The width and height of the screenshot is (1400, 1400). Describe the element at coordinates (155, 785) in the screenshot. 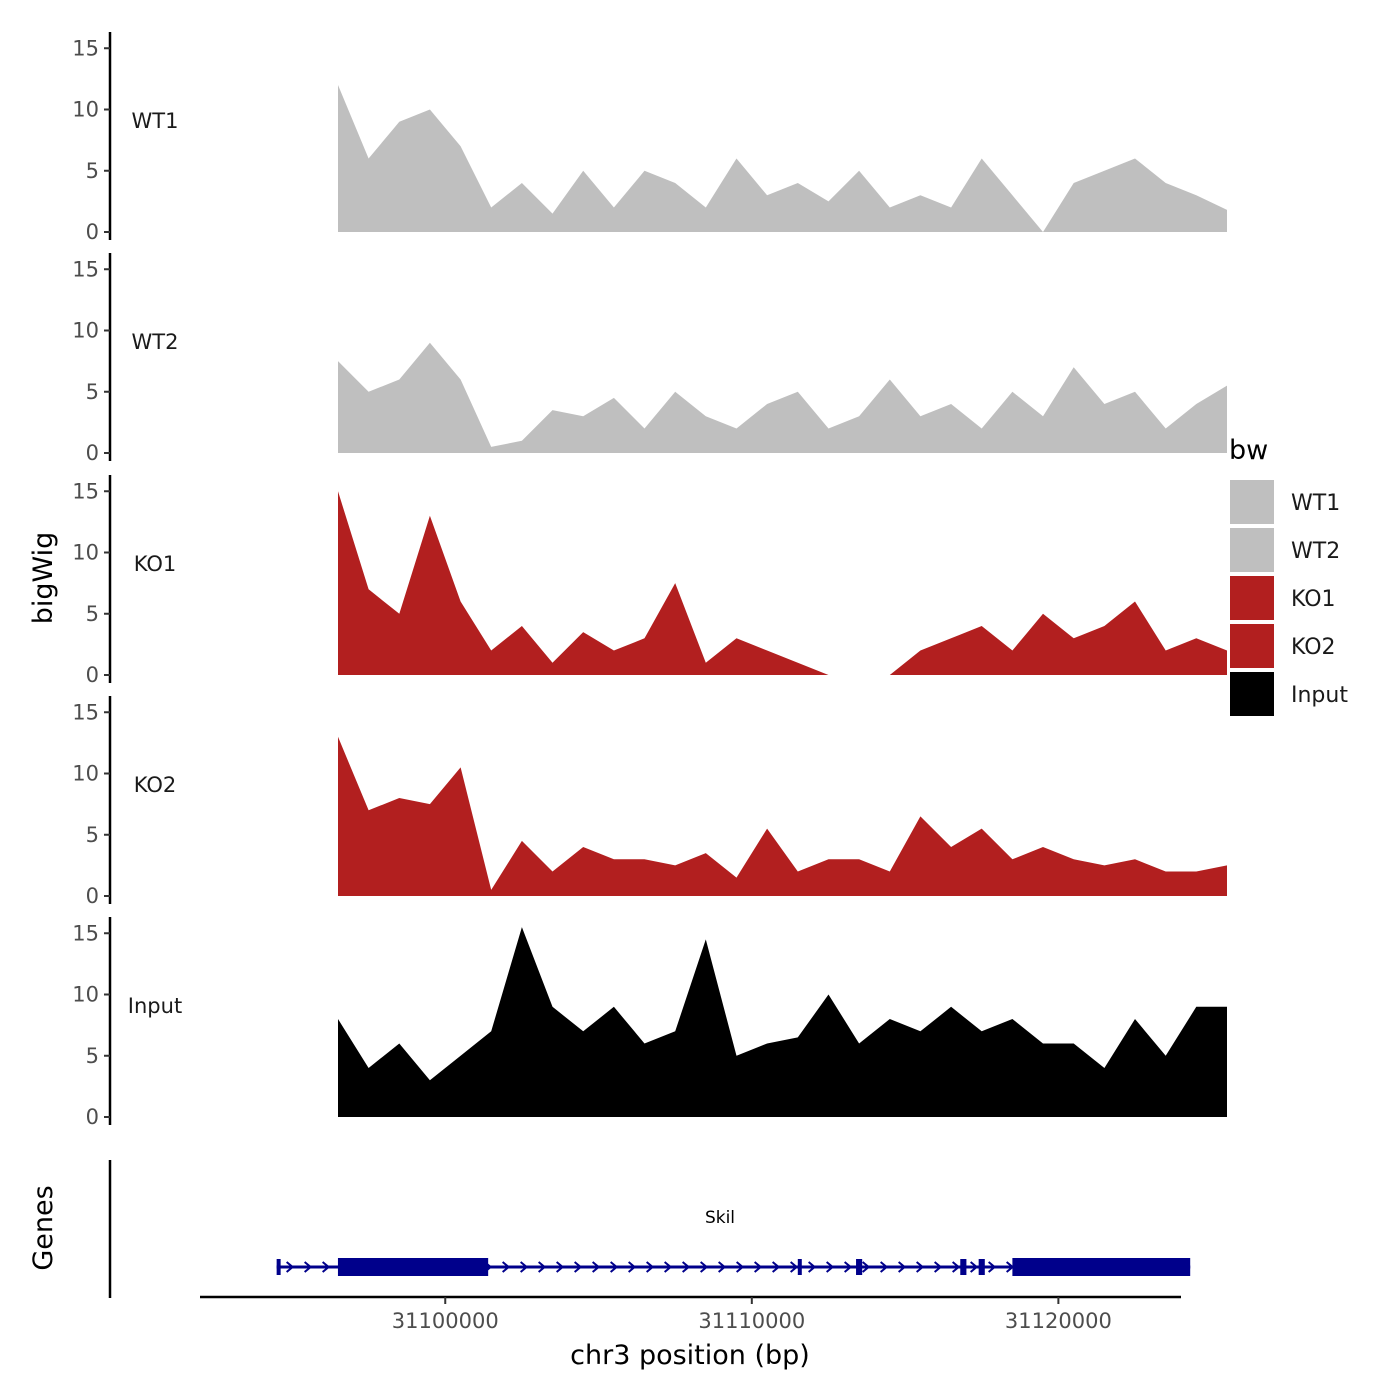

I see `track-label-ko2: KO2` at that location.